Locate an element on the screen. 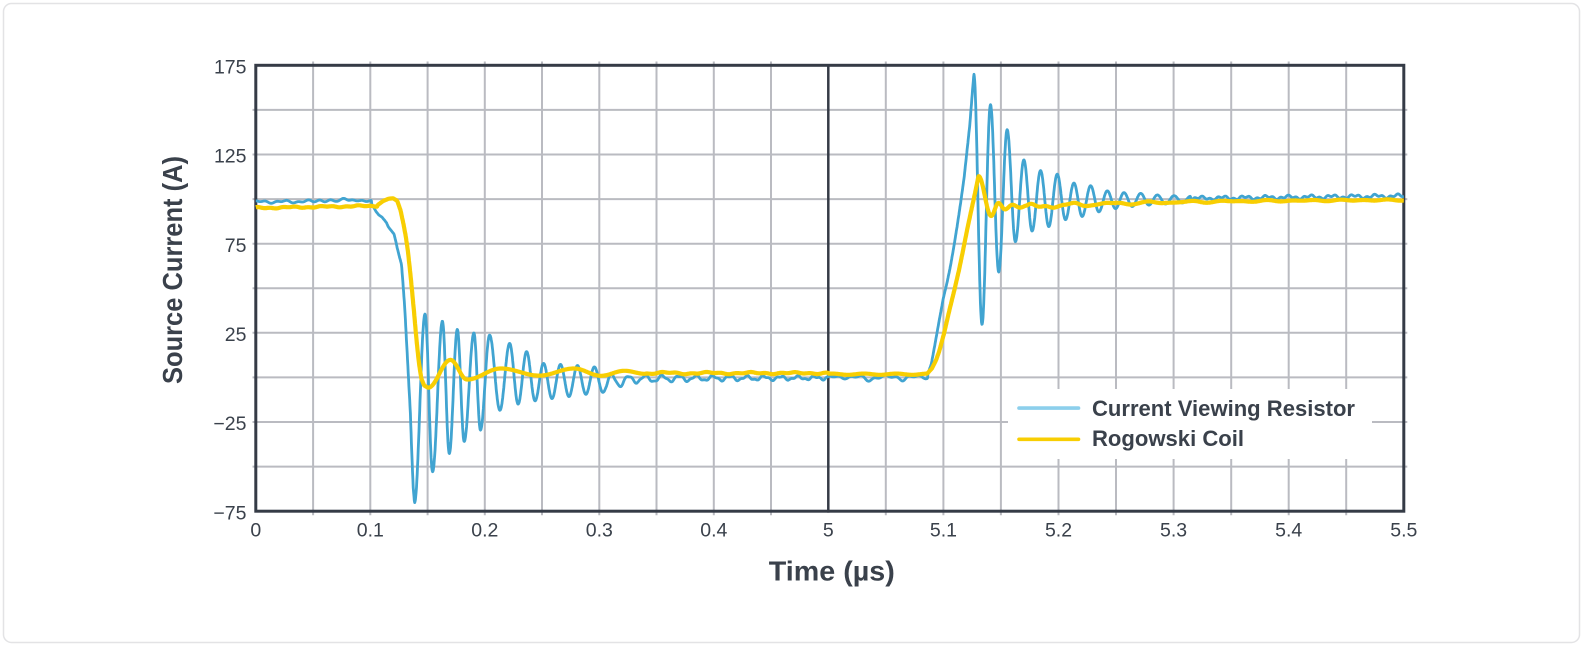 This screenshot has width=1583, height=651. svg-text: 0.4 is located at coordinates (713, 531).